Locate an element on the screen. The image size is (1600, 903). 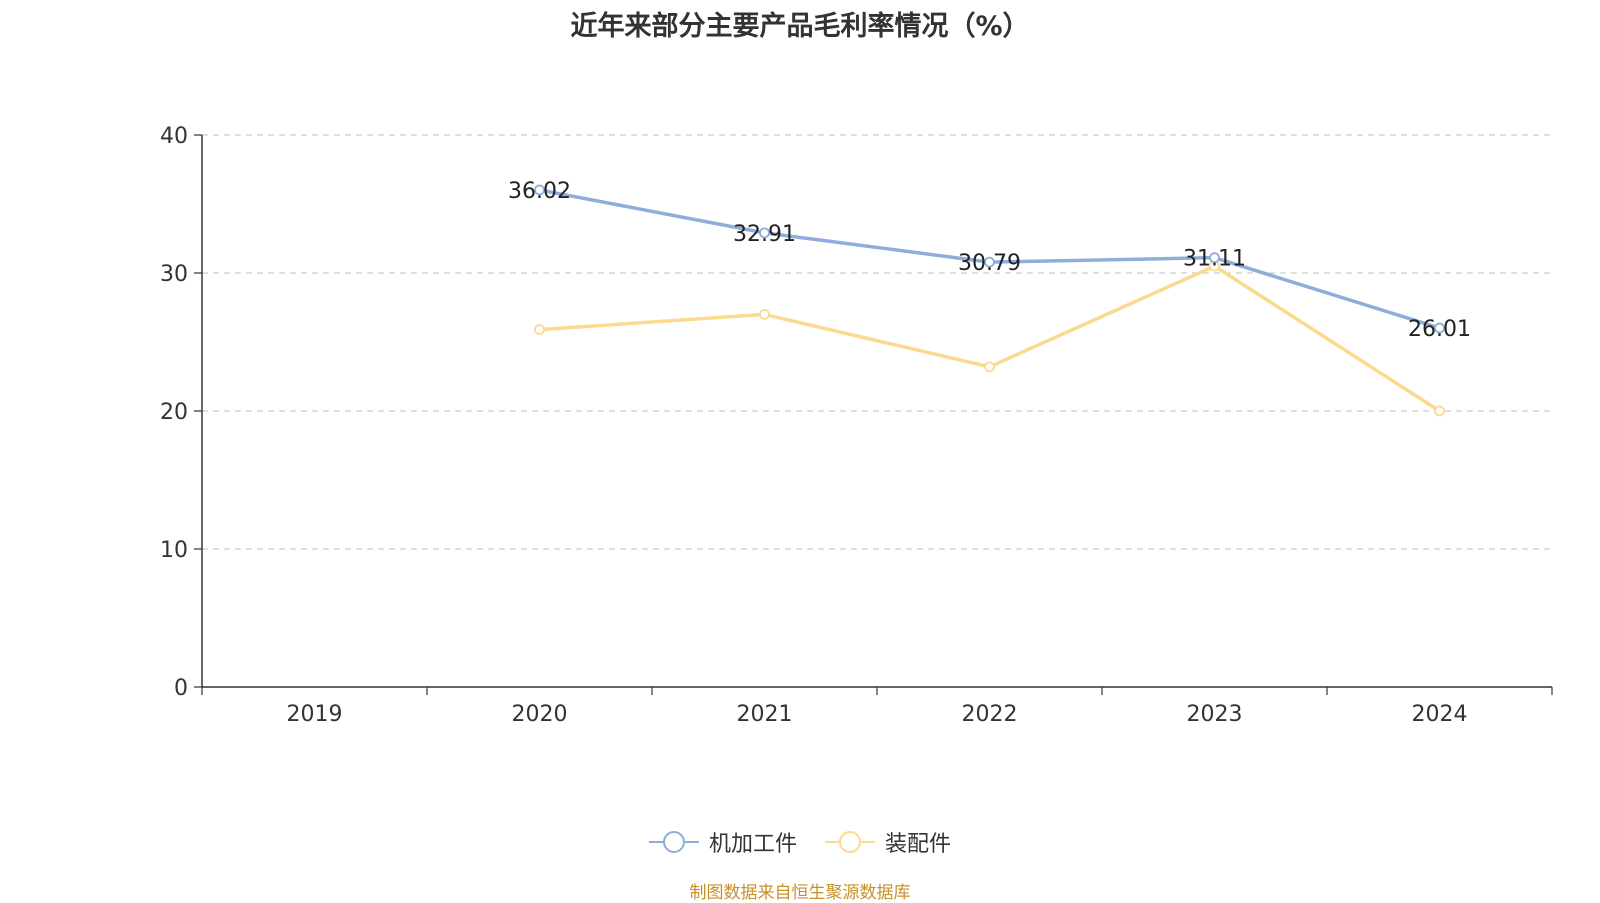
source-note: 制图数据来自恒生聚源数据库 is located at coordinates (800, 893).